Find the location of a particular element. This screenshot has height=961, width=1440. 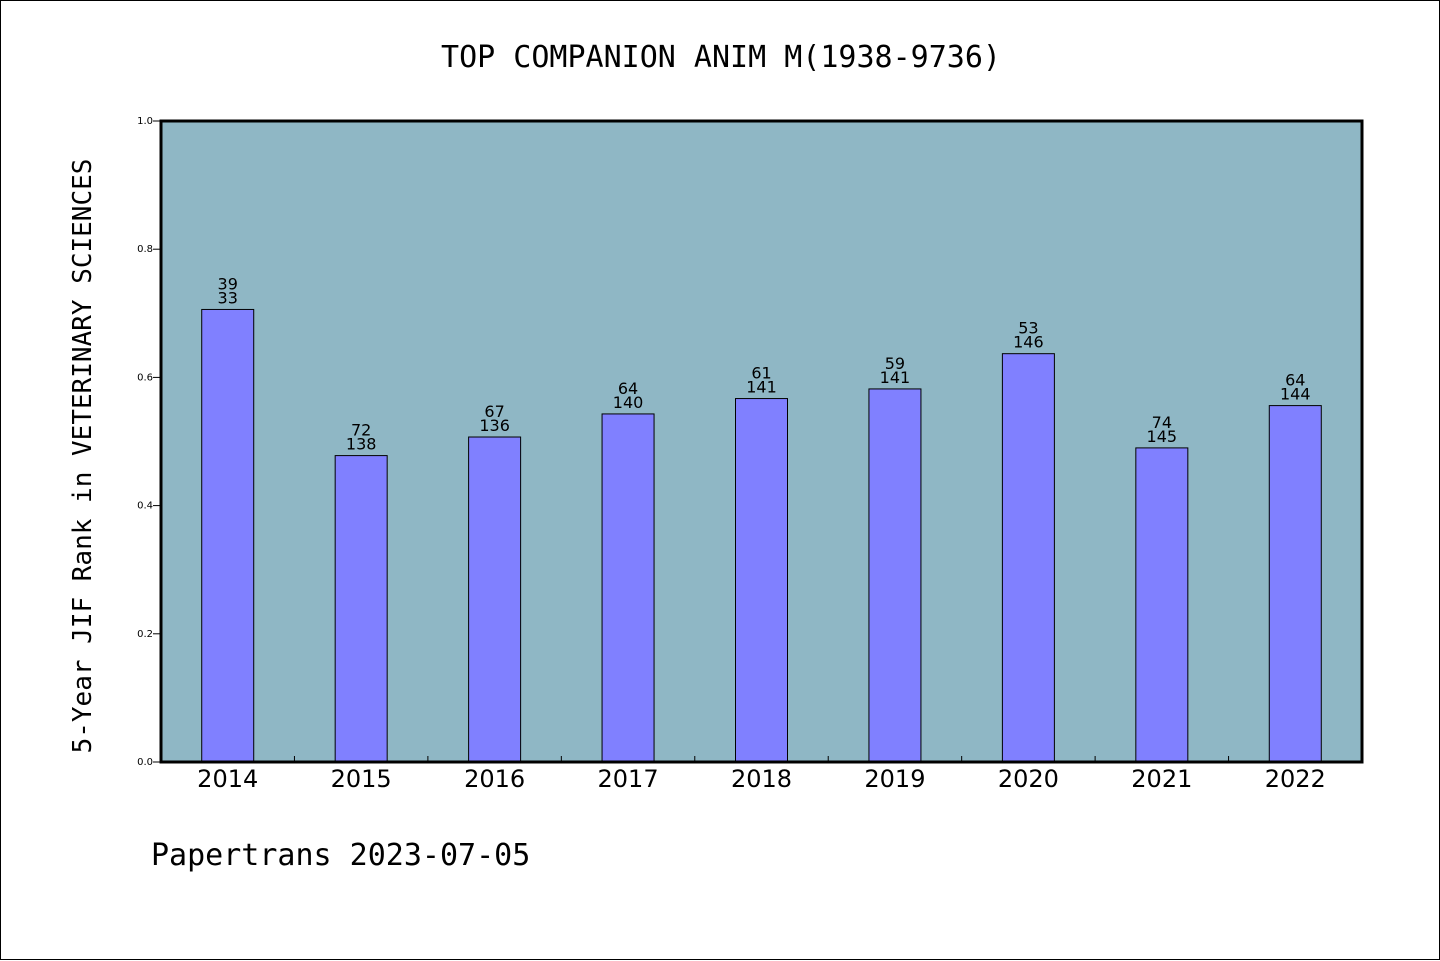

y-tick-label: 0.8 is located at coordinates (145, 249).